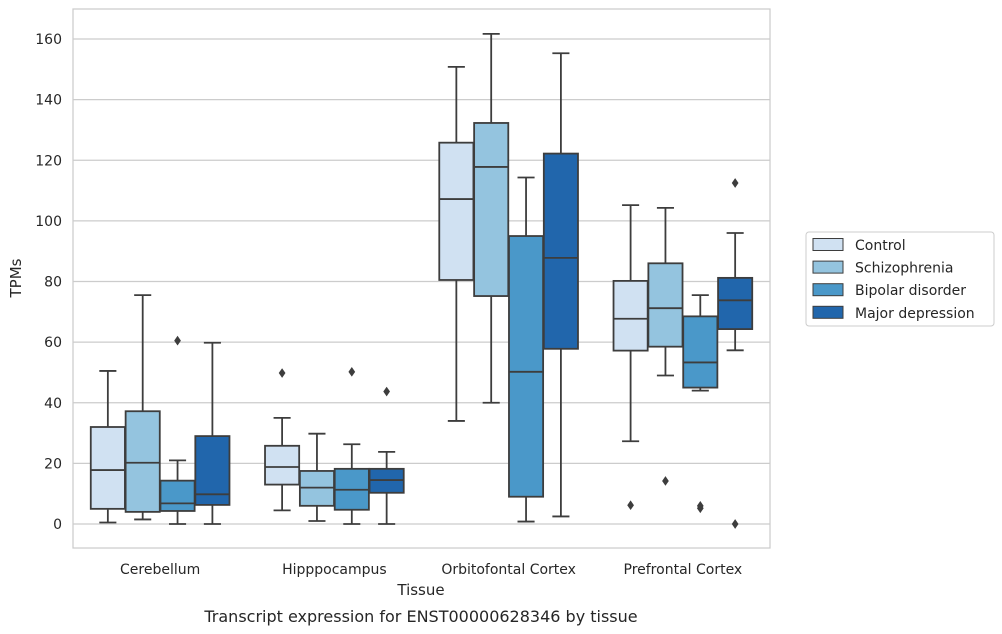 The height and width of the screenshot is (634, 1002). I want to click on y-tick-label-0: 0, so click(57, 525).